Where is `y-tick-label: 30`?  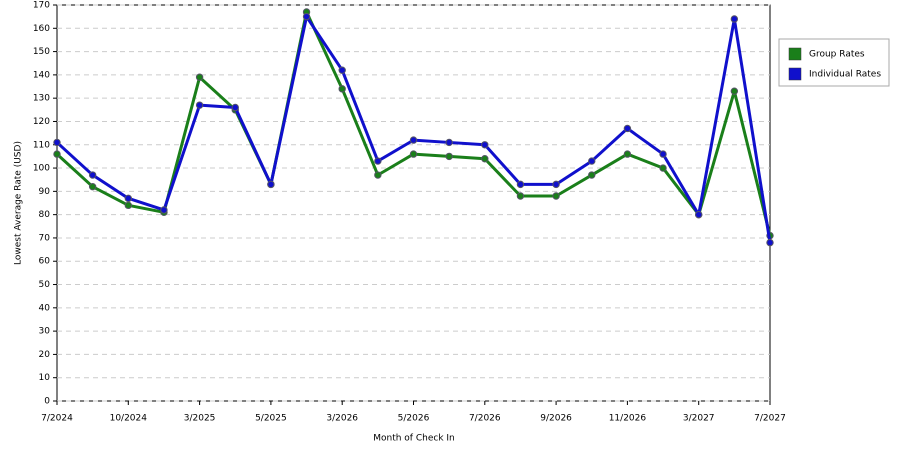 y-tick-label: 30 is located at coordinates (45, 332).